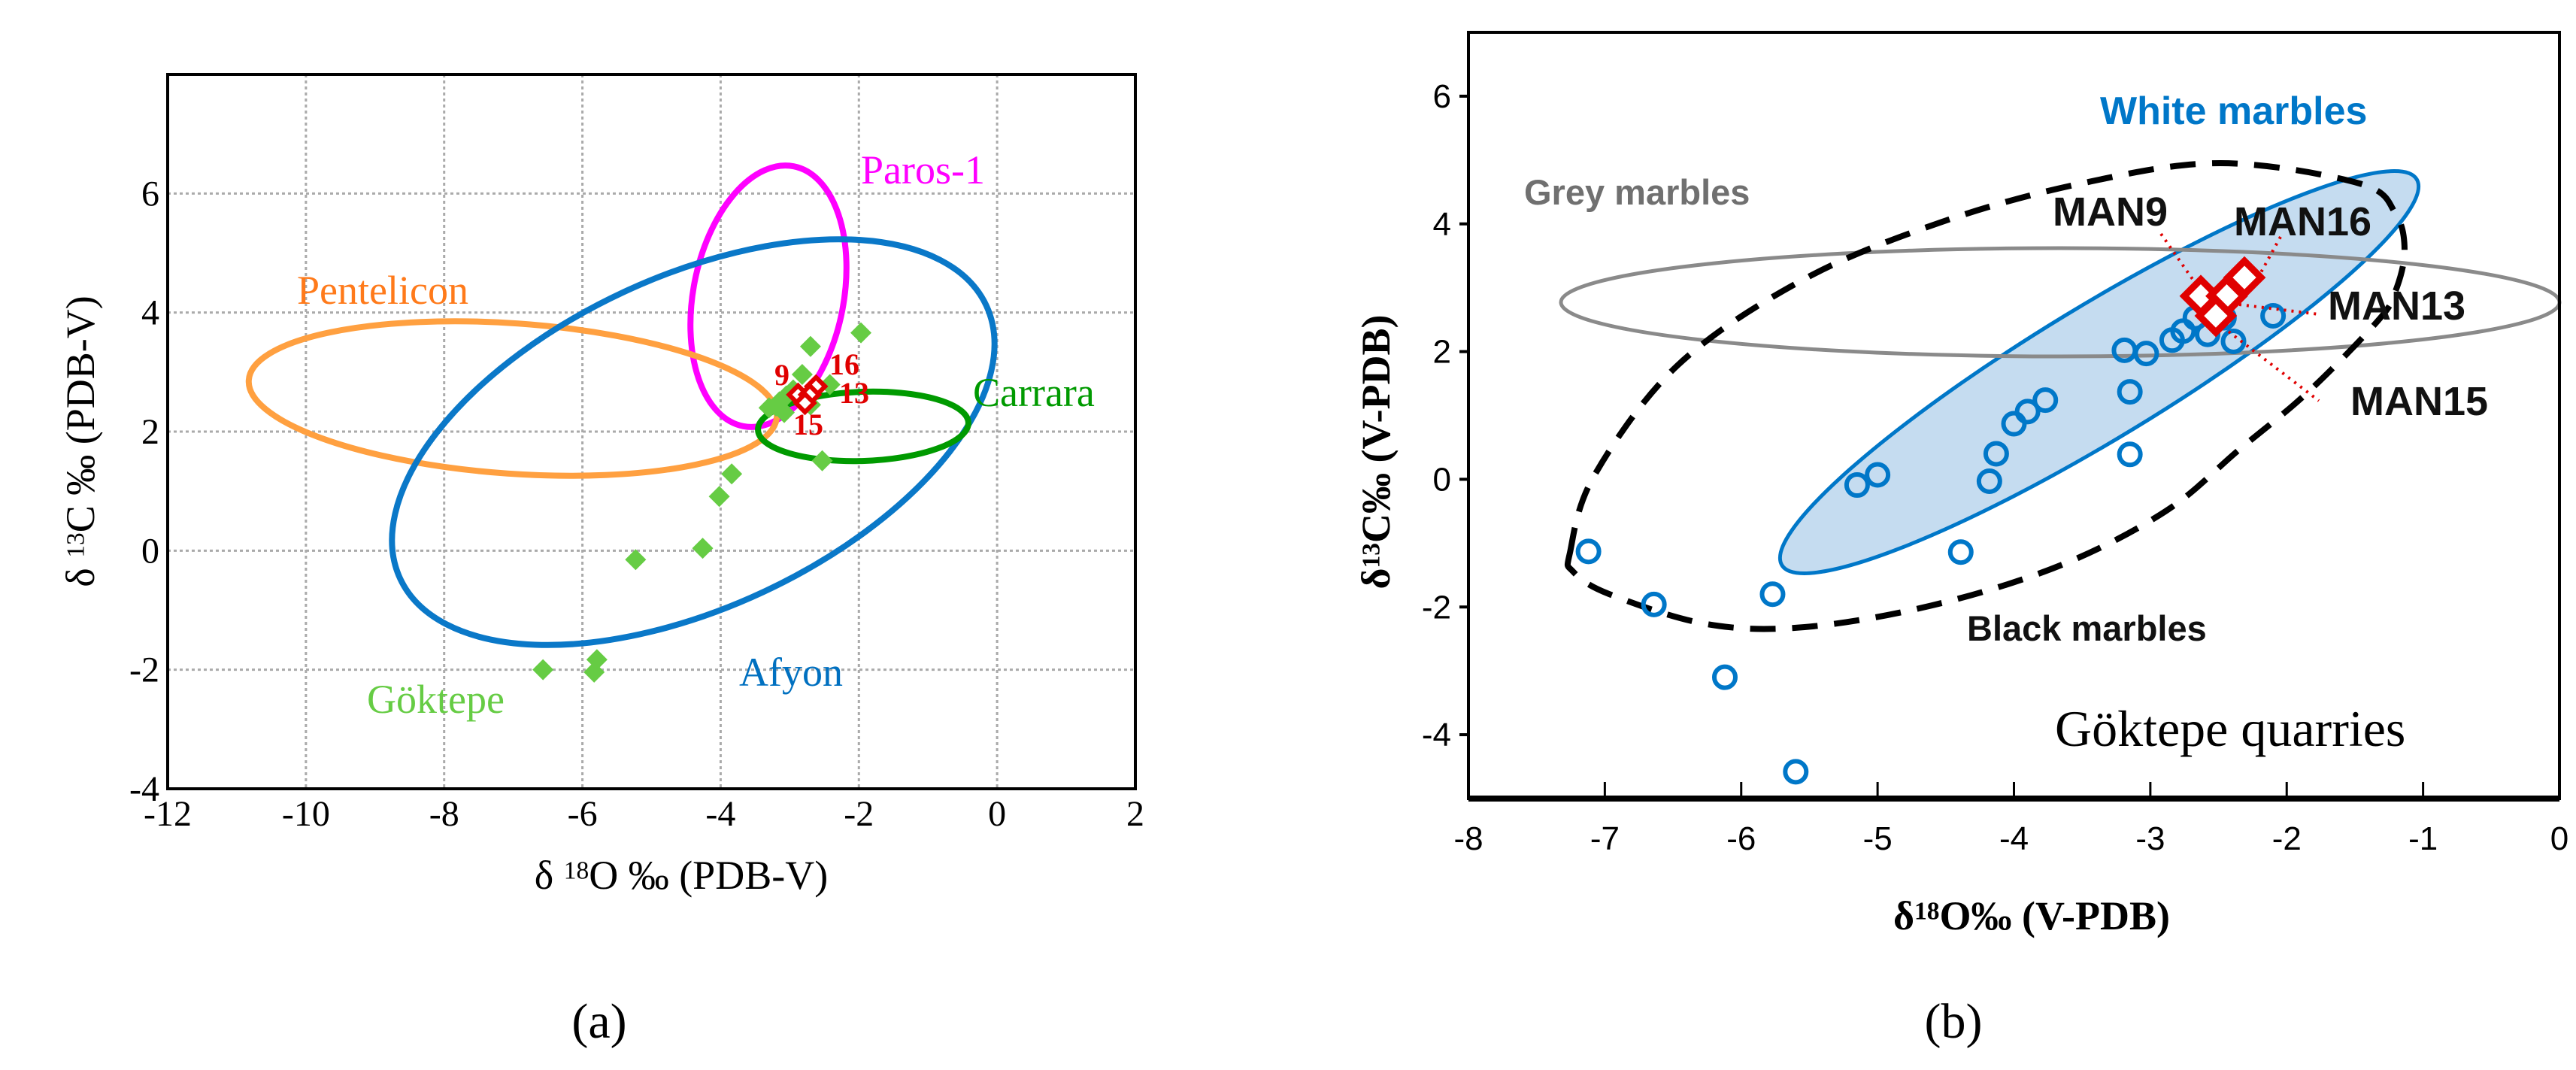 This screenshot has height=1070, width=2576. I want to click on region-label-afyon: Afyon, so click(791, 672).